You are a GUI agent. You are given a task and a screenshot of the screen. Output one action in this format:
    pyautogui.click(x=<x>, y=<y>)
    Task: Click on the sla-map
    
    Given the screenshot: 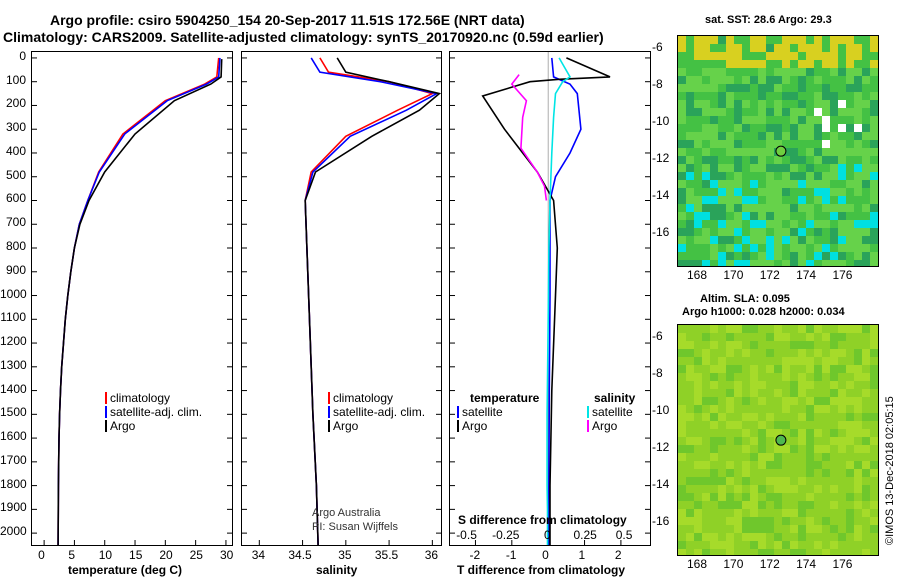 What is the action you would take?
    pyautogui.click(x=778, y=440)
    